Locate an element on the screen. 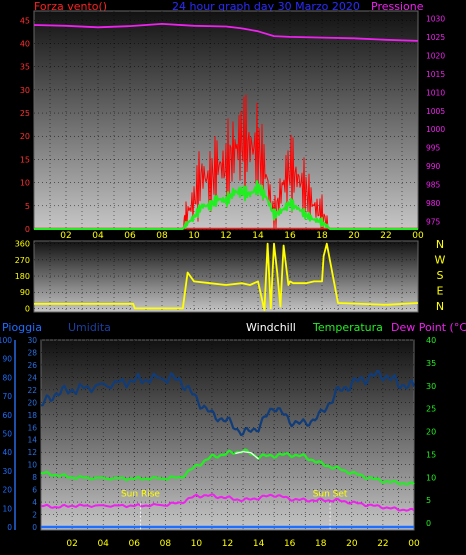 The height and width of the screenshot is (555, 466). pressure-tick-label: 1010 is located at coordinates (435, 92).